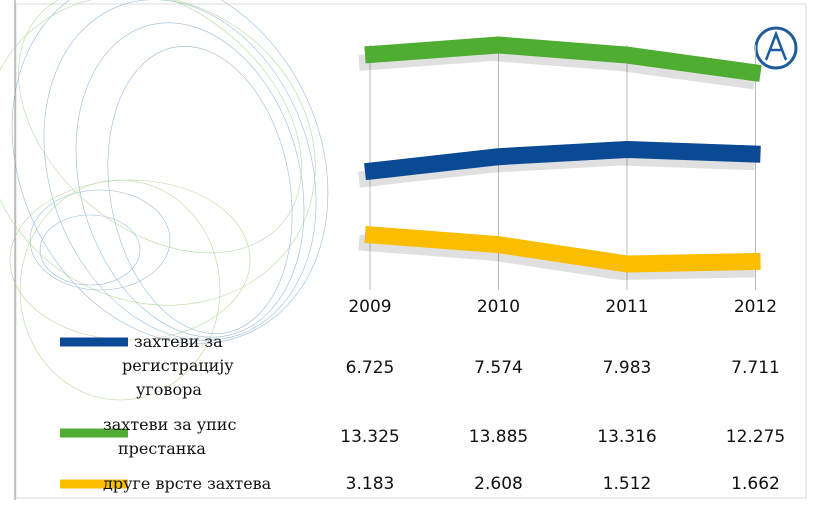 The height and width of the screenshot is (508, 815). I want to click on table-value: 13.885, so click(498, 437).